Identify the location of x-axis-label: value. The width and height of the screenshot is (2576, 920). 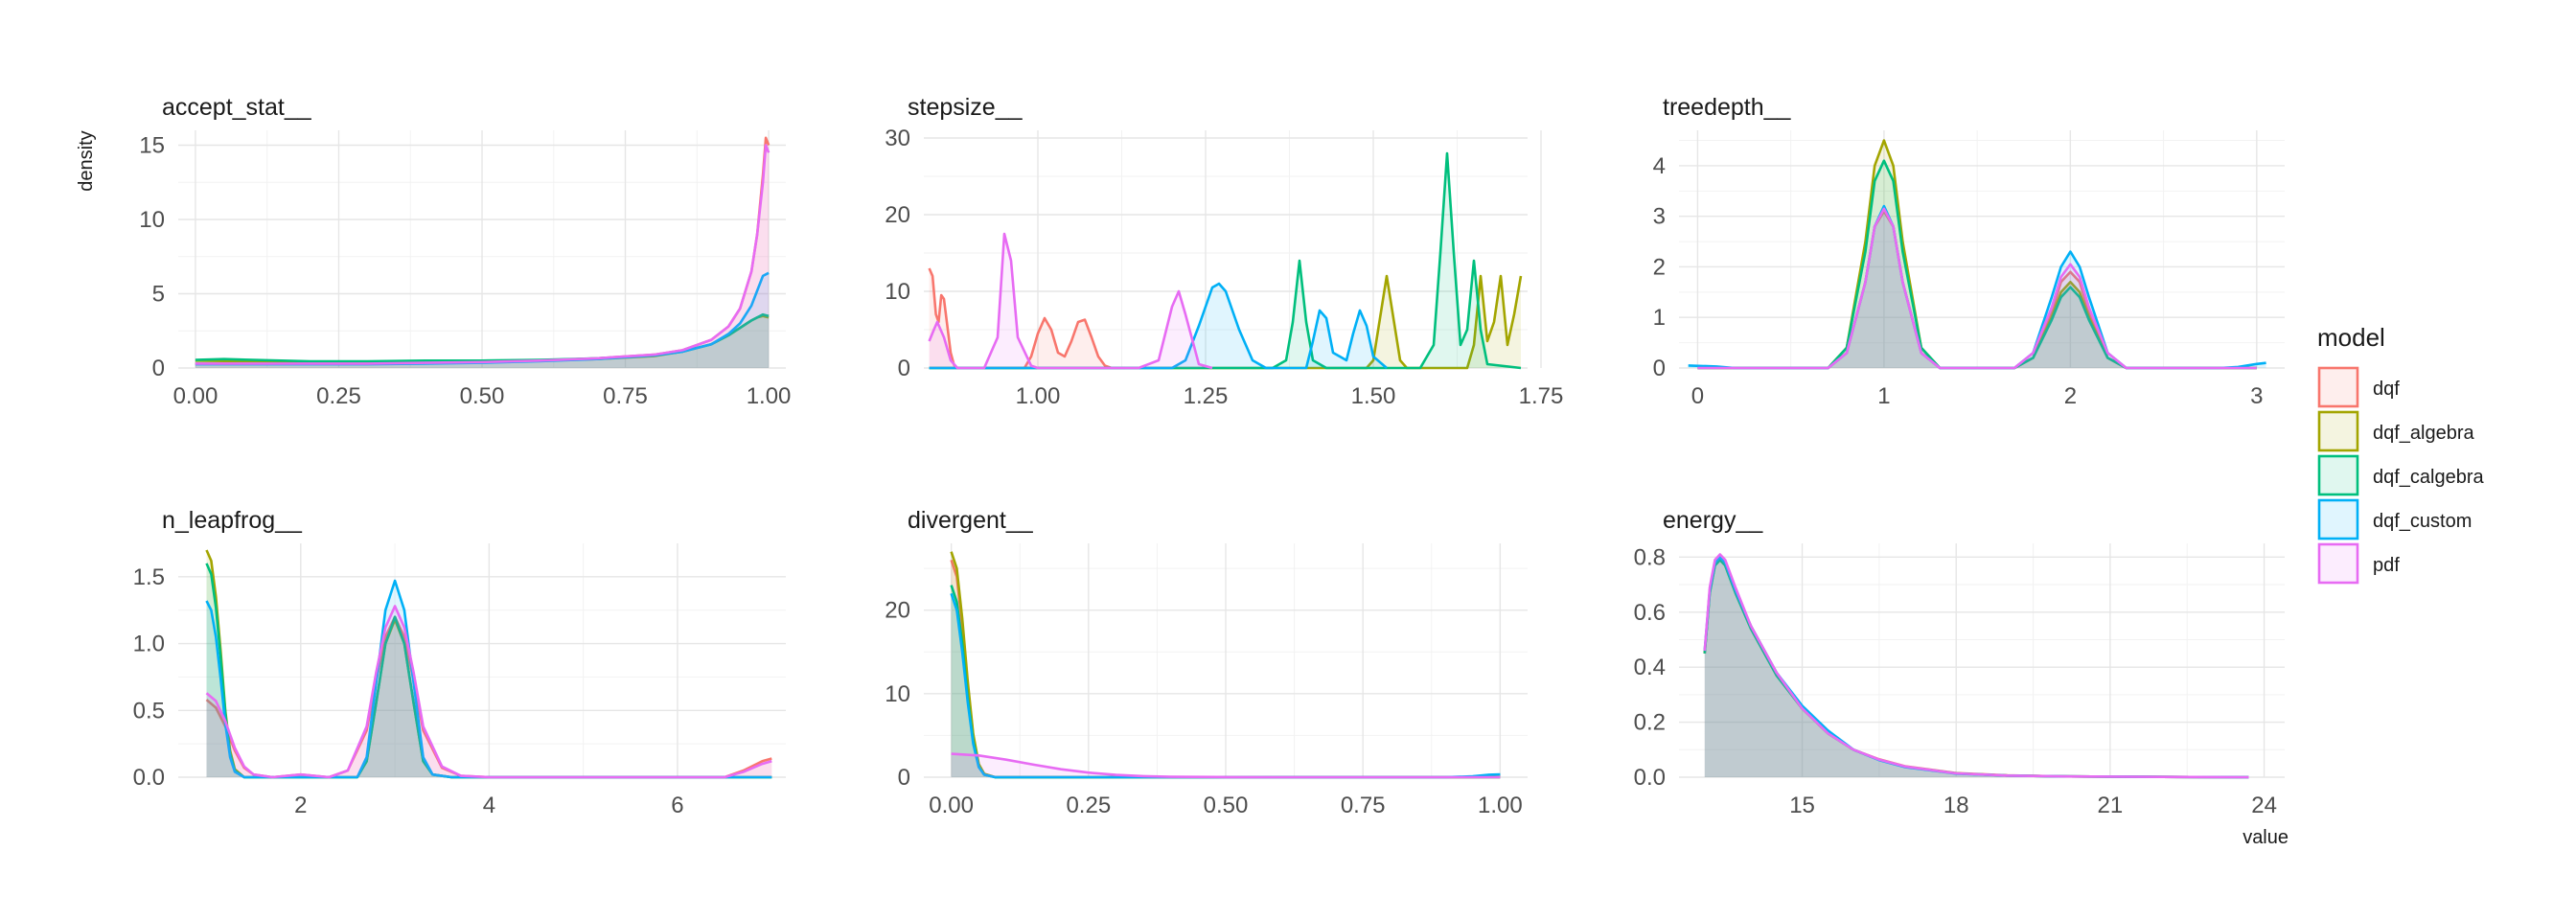
(2265, 837).